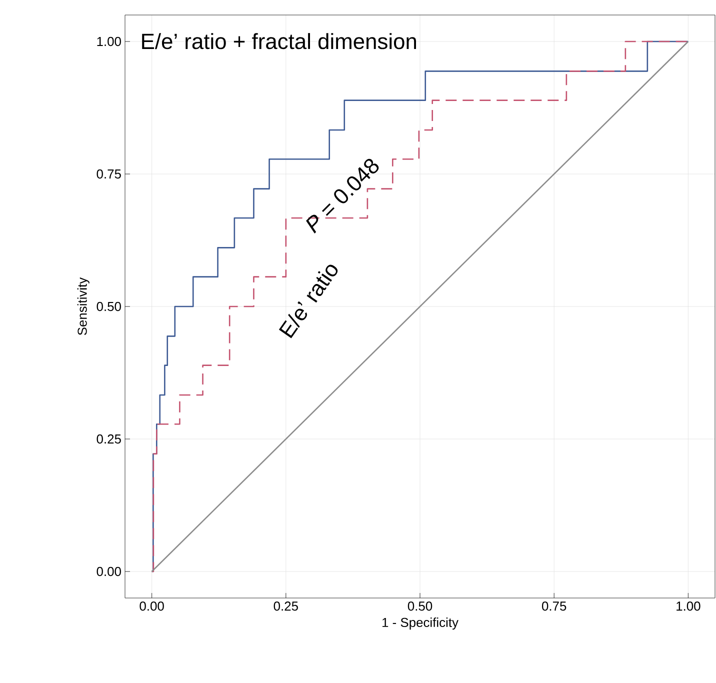 This screenshot has width=716, height=683. Describe the element at coordinates (152, 606) in the screenshot. I see `x-tick-label: 0.00` at that location.